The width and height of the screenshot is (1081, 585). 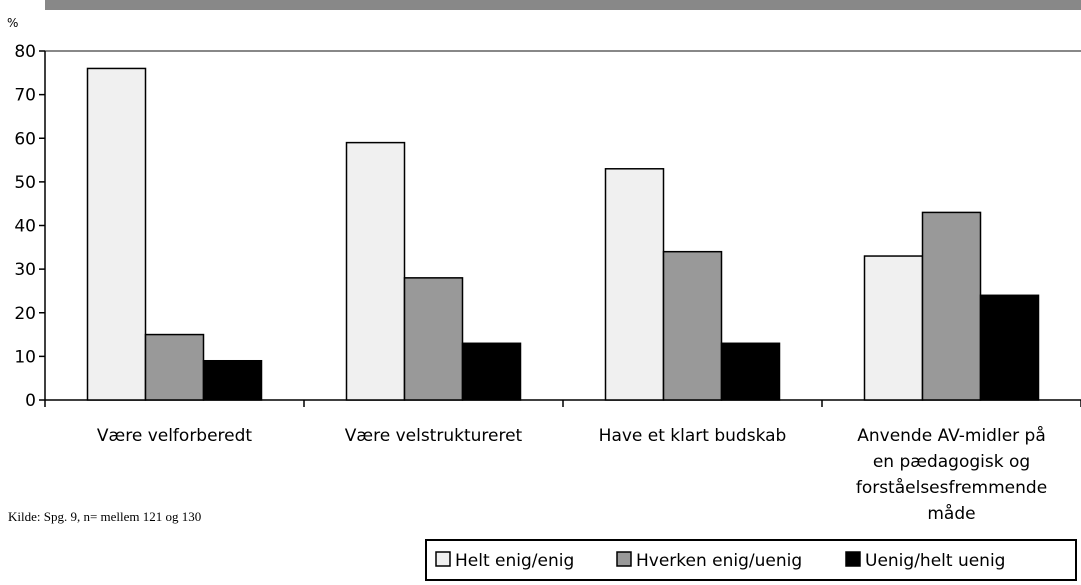 I want to click on category-label: Have et klart budskab, so click(x=693, y=436).